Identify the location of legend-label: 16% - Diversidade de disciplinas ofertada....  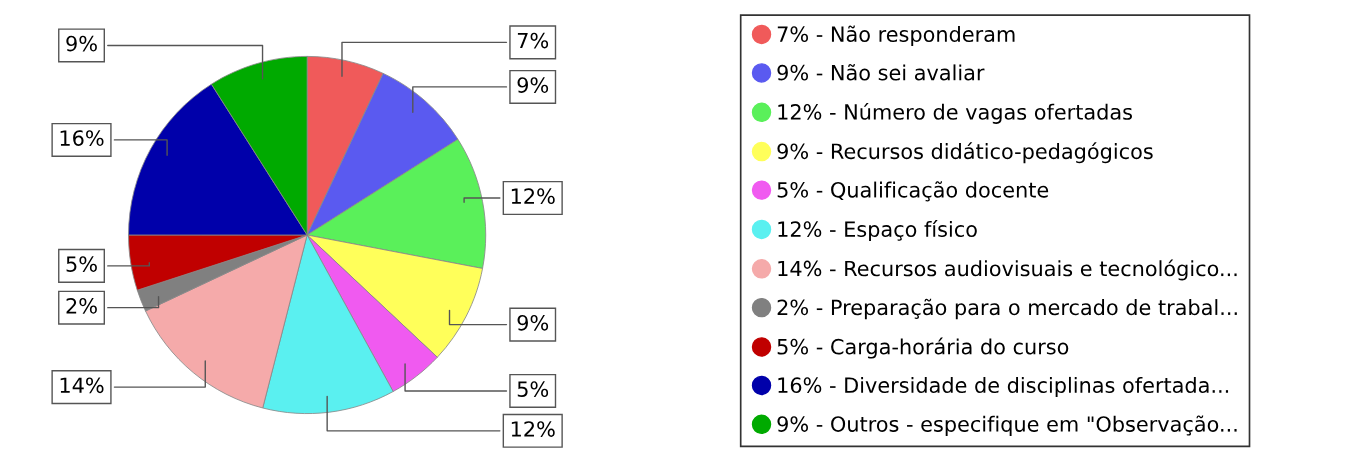
(1003, 387).